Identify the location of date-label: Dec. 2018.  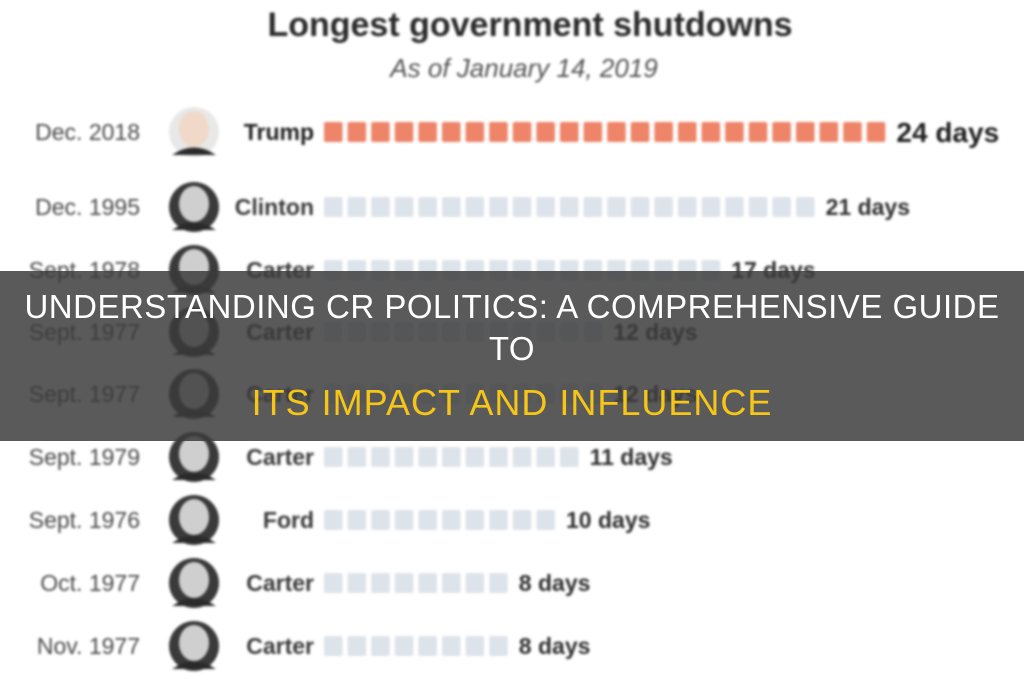
(87, 132).